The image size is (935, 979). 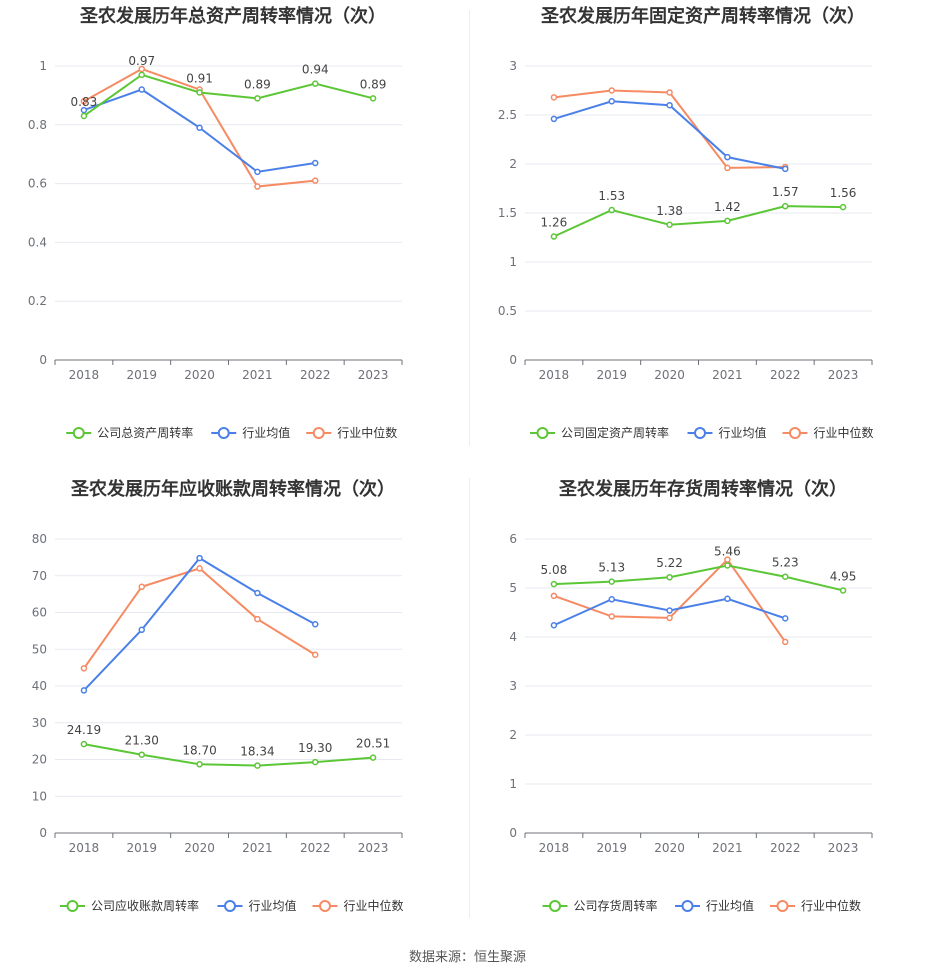 I want to click on panel-divider, so click(x=469, y=698).